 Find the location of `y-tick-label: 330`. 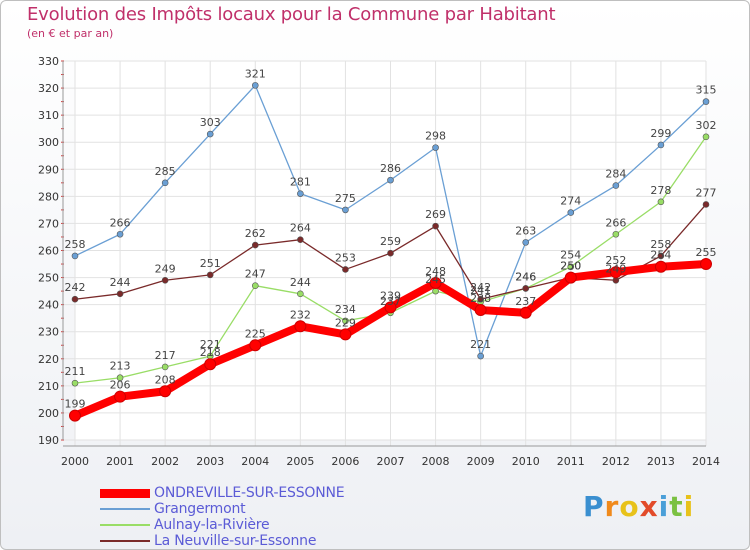

y-tick-label: 330 is located at coordinates (48, 61).